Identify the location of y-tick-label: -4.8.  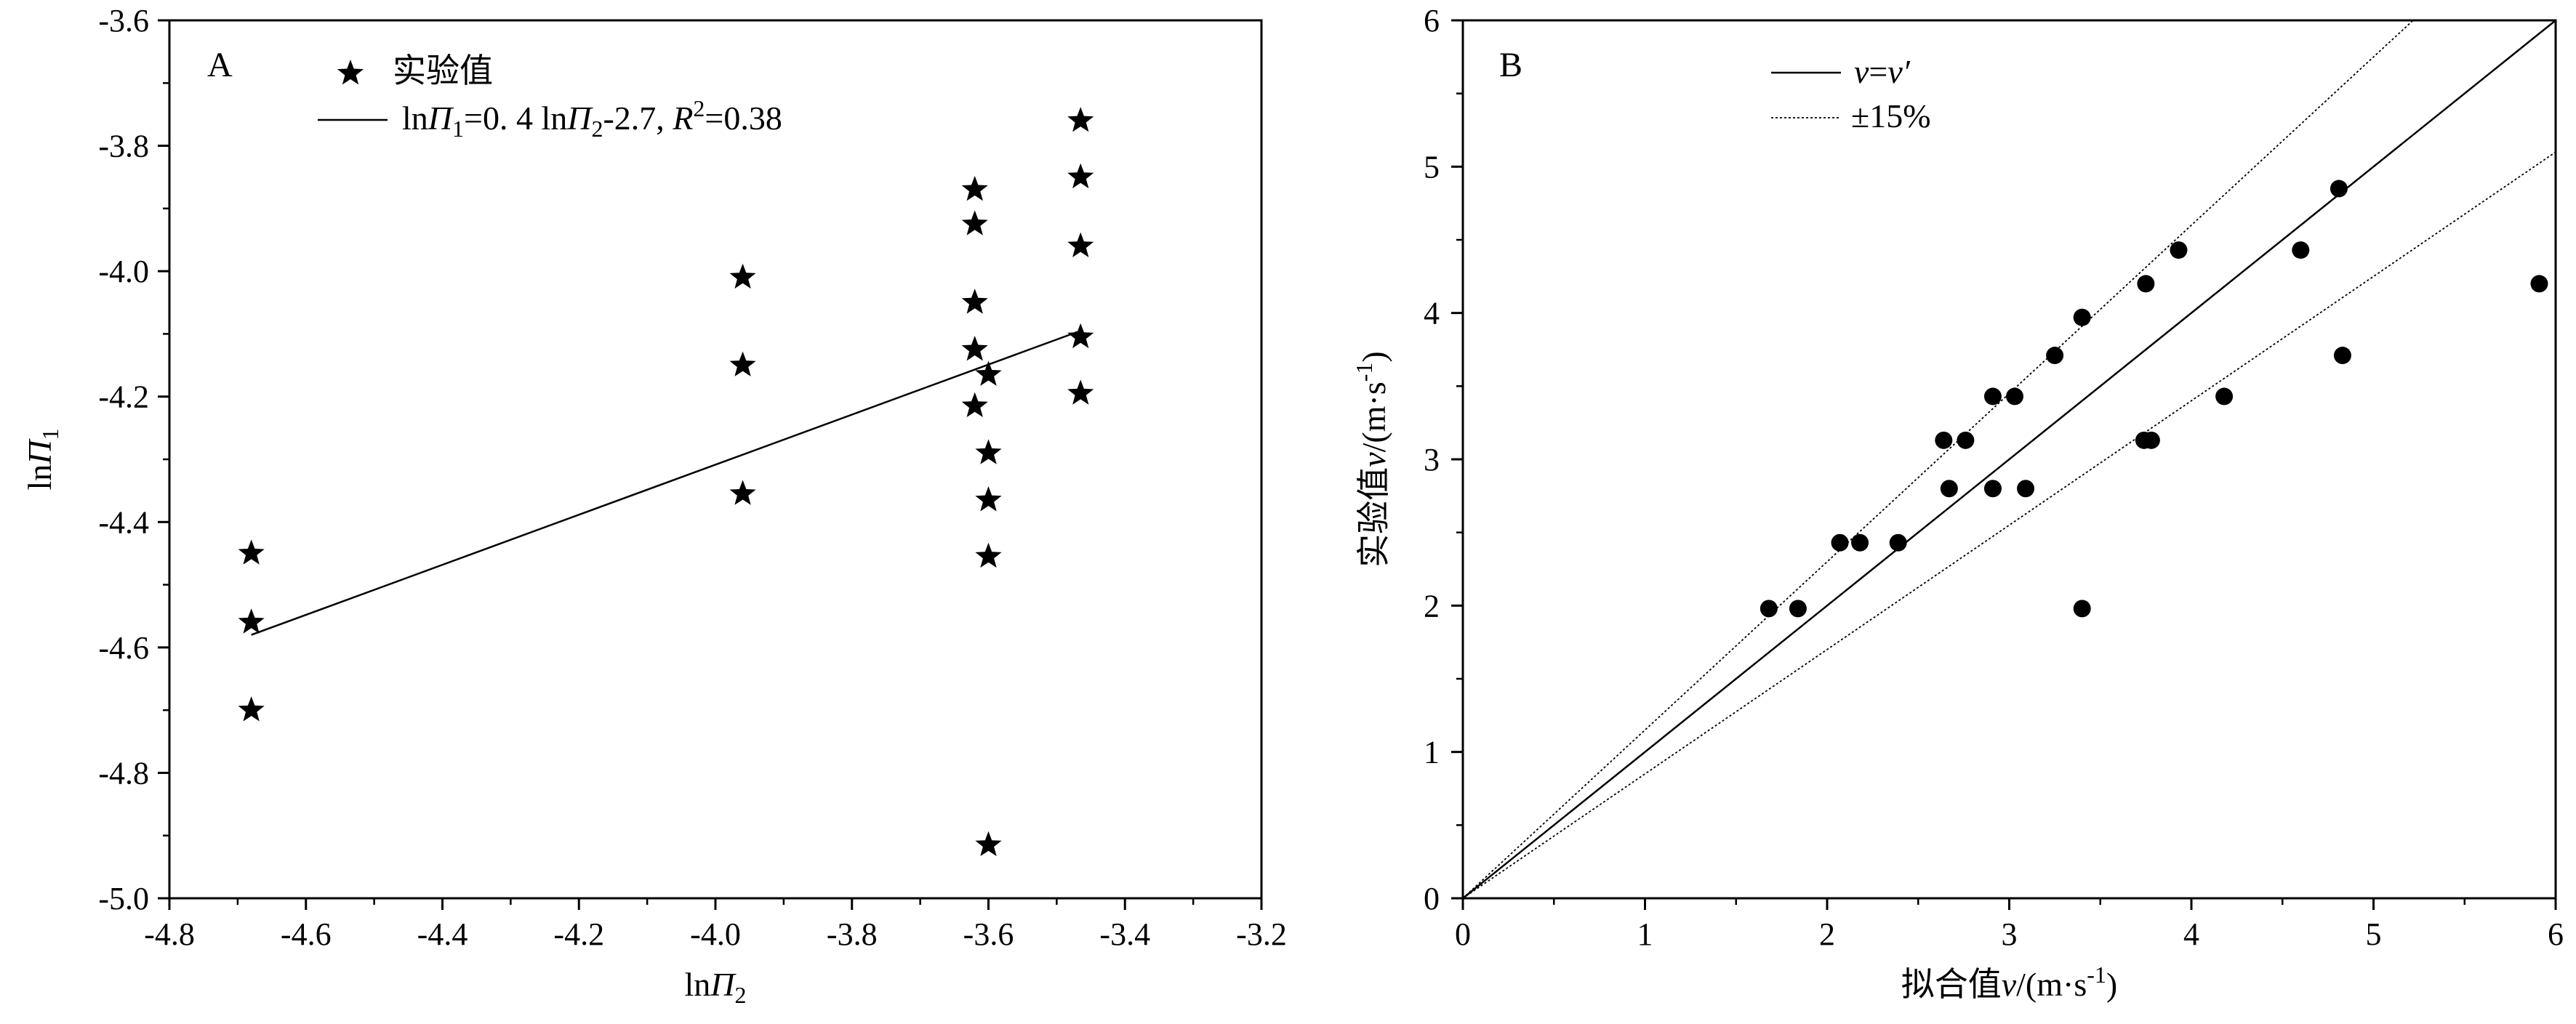
(124, 773).